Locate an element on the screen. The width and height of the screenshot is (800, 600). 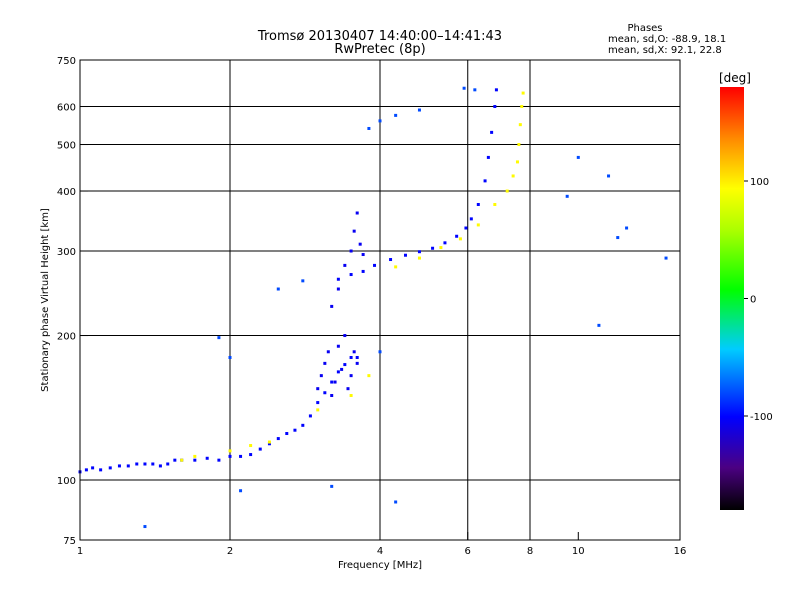
y-tick-label: 200 is located at coordinates (66, 337).